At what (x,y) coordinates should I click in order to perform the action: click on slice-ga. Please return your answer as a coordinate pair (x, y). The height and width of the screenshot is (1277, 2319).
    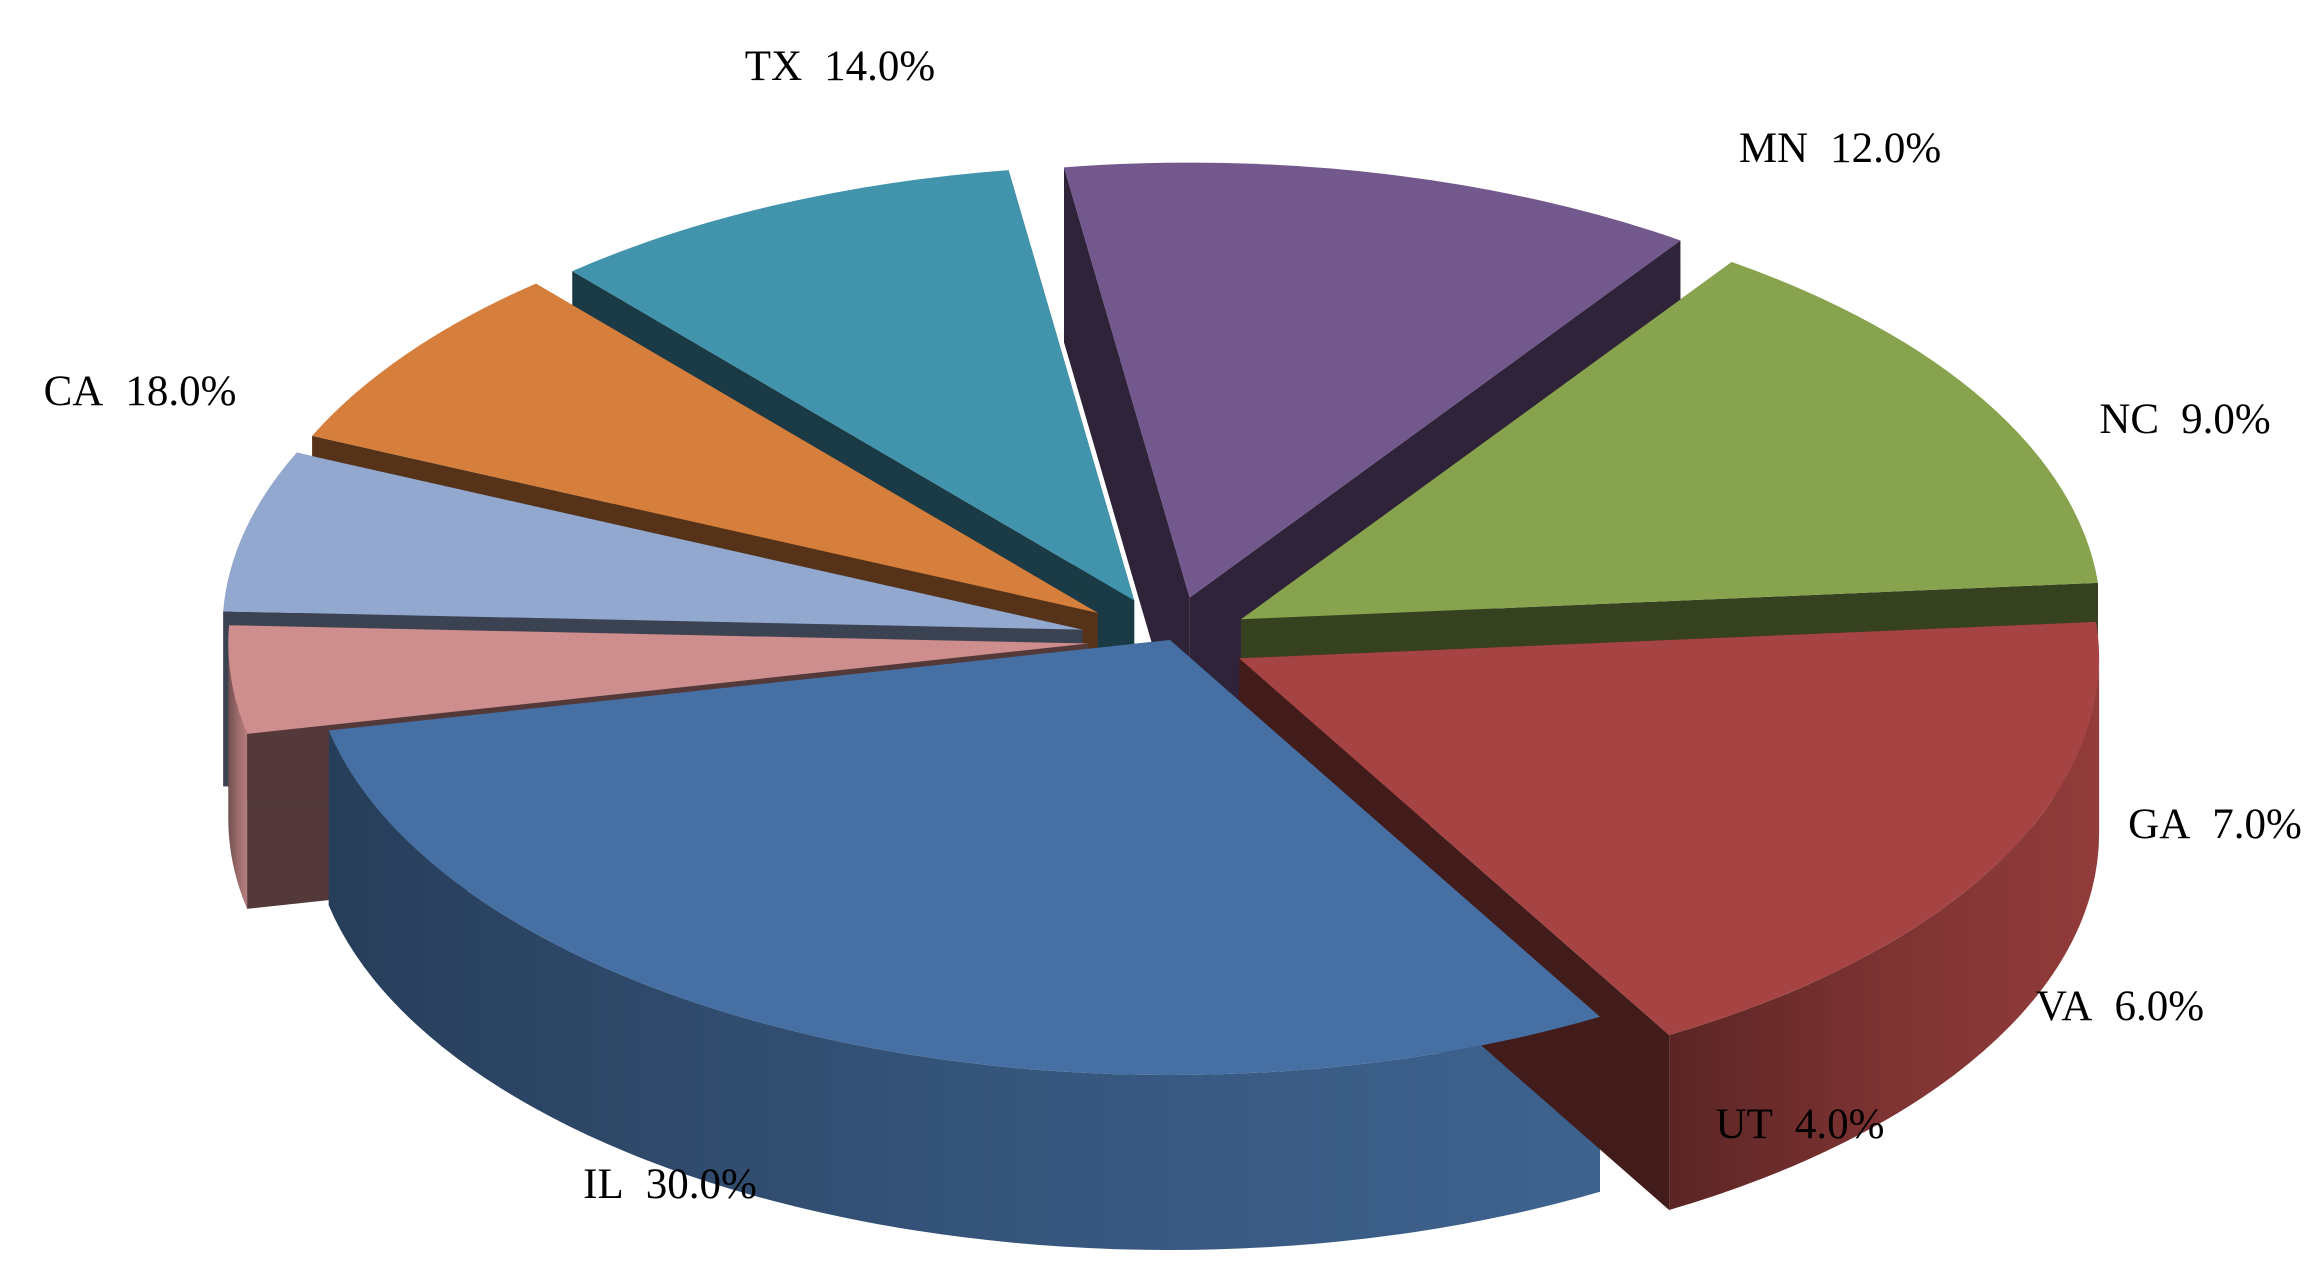
    Looking at the image, I should click on (705, 448).